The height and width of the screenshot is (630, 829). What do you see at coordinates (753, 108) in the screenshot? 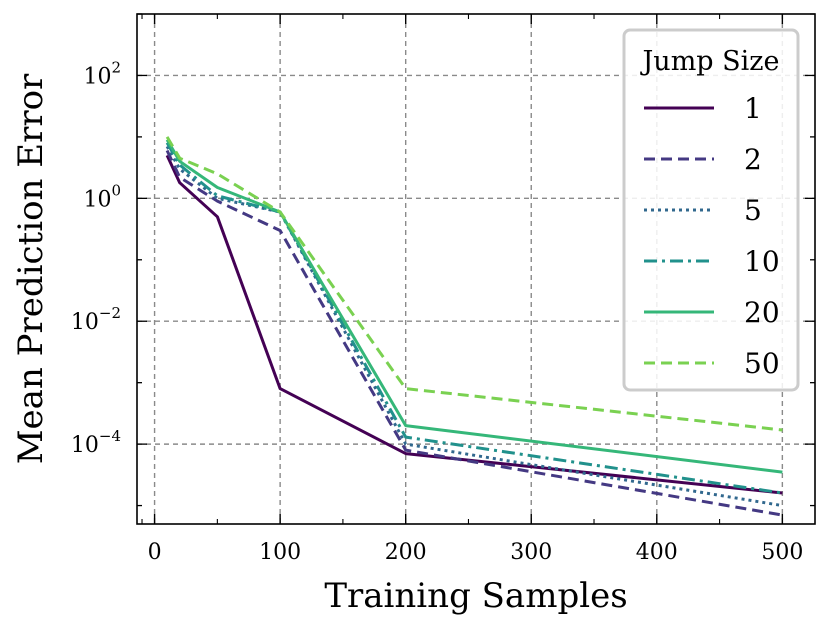
I see `legend-label-1: 1` at bounding box center [753, 108].